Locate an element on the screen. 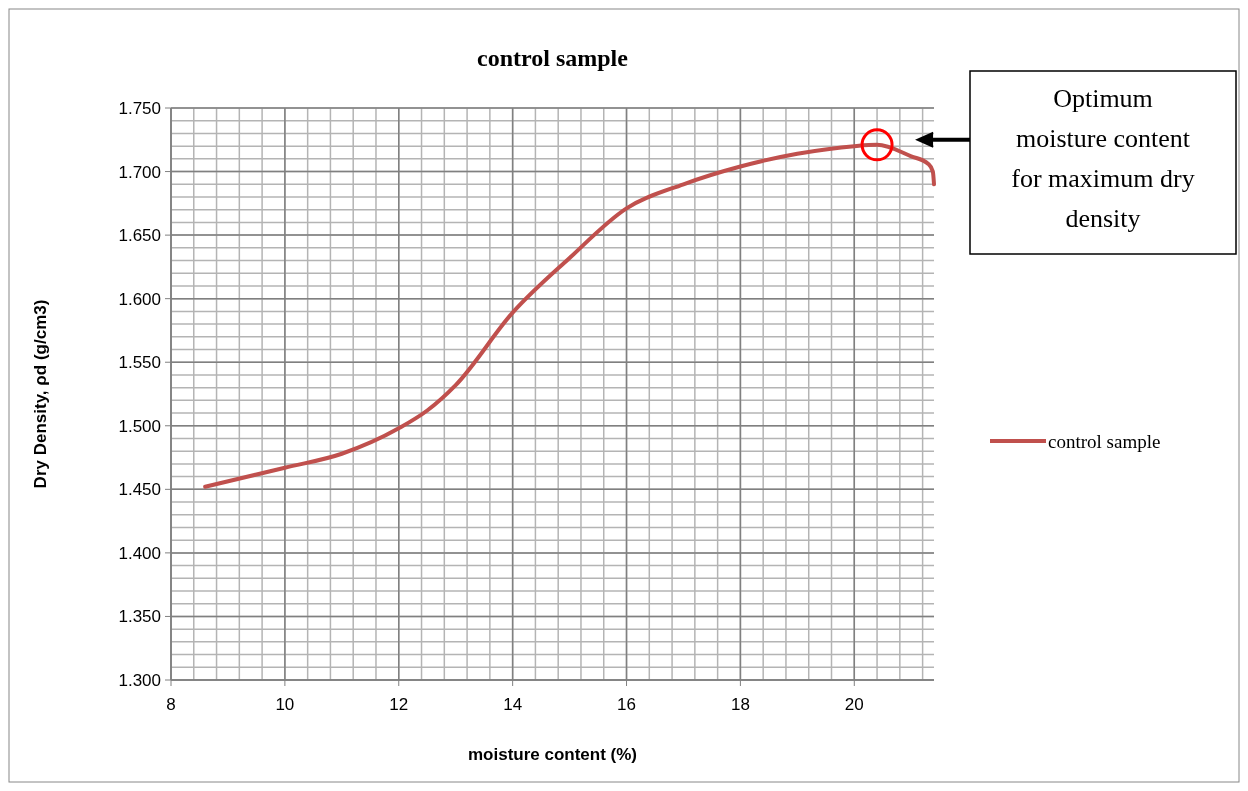 Image resolution: width=1248 pixels, height=791 pixels. legend-label: control sample is located at coordinates (1104, 441).